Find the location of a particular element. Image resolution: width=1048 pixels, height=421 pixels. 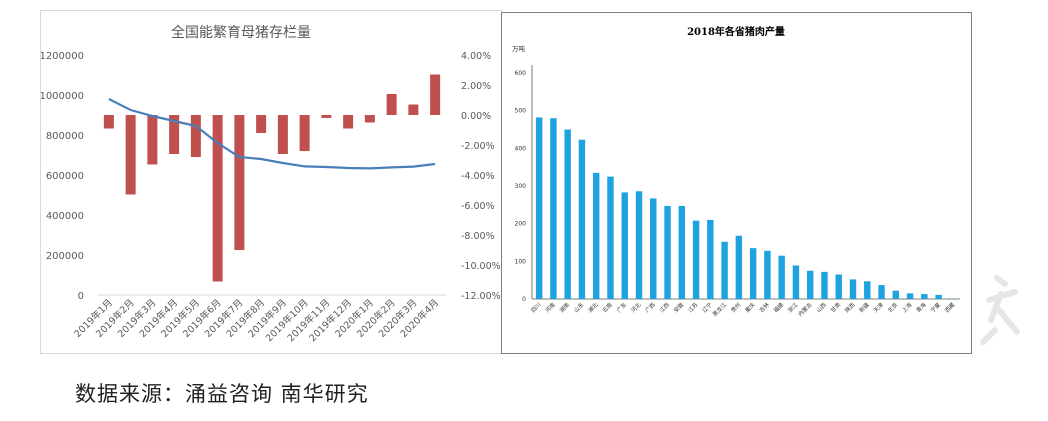

x-tick: 宁夏 is located at coordinates (936, 307).